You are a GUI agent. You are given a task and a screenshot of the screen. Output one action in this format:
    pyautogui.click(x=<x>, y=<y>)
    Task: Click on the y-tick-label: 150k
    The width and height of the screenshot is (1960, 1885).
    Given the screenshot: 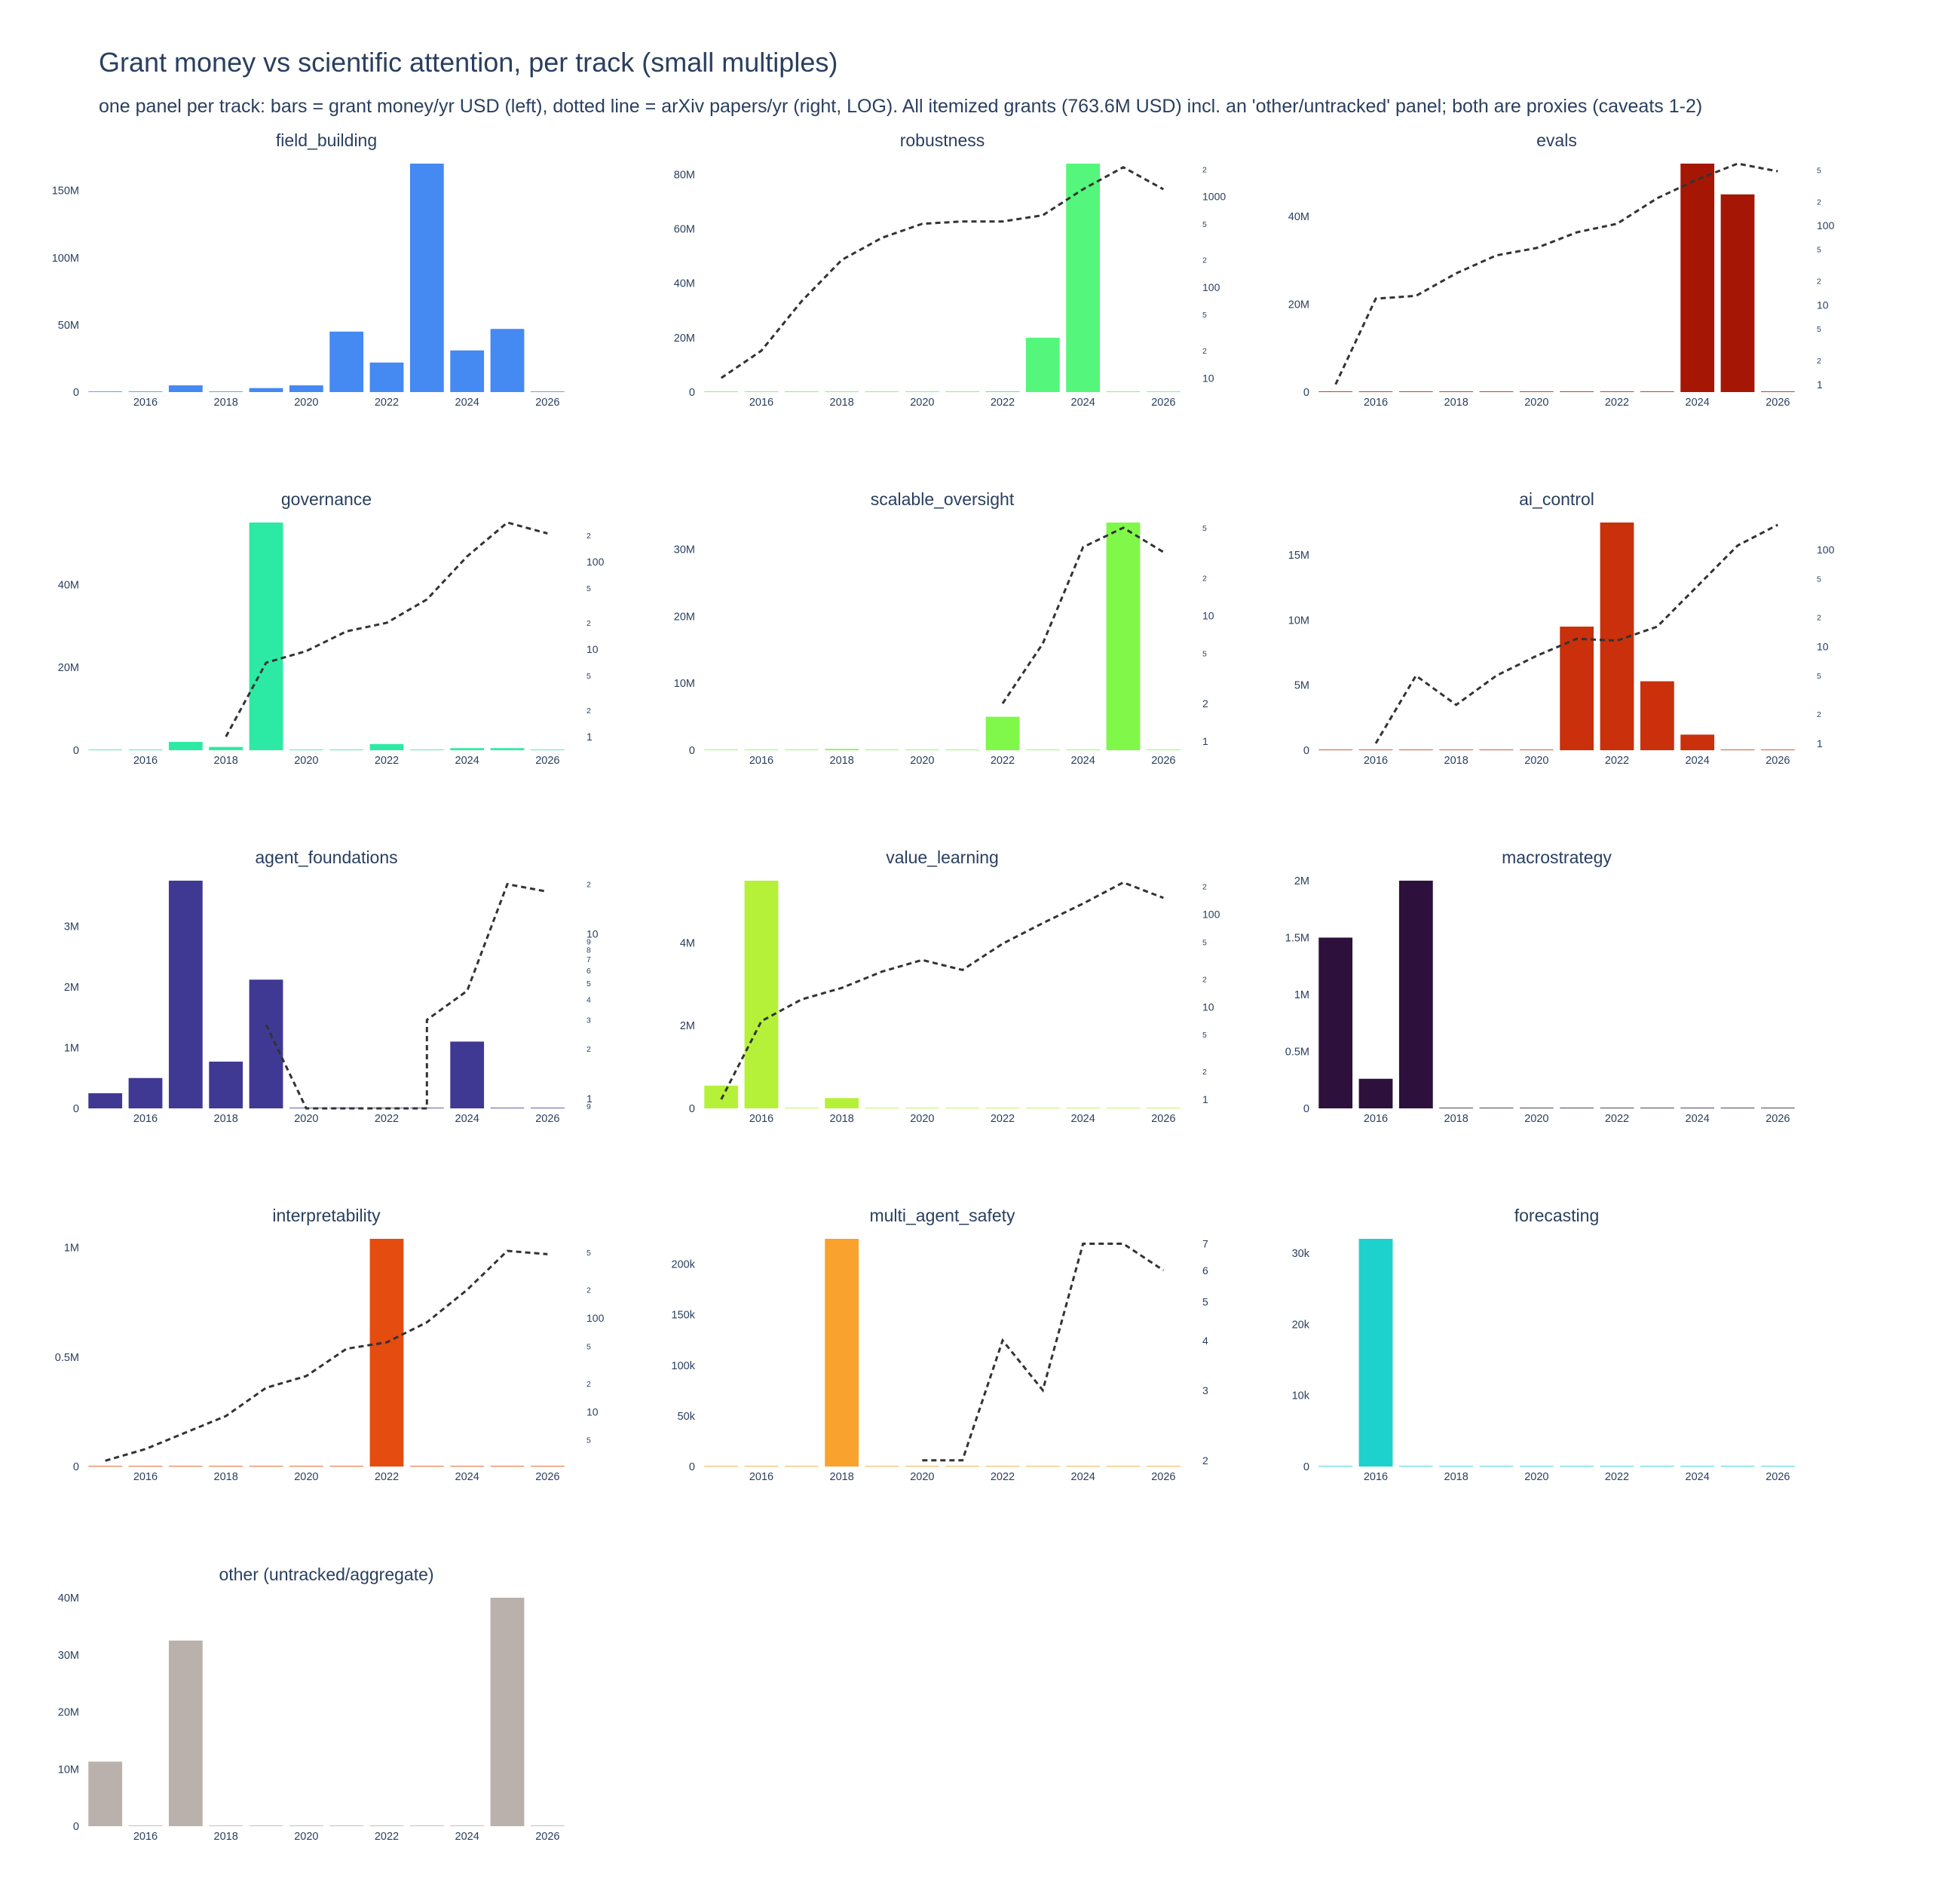 What is the action you would take?
    pyautogui.click(x=684, y=1316)
    